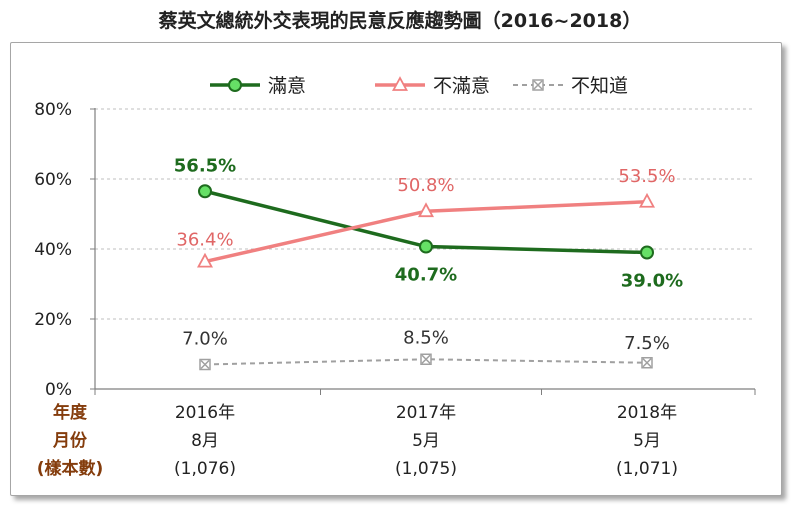 The image size is (800, 509). Describe the element at coordinates (205, 441) in the screenshot. I see `x-month-label-0: 8月` at that location.